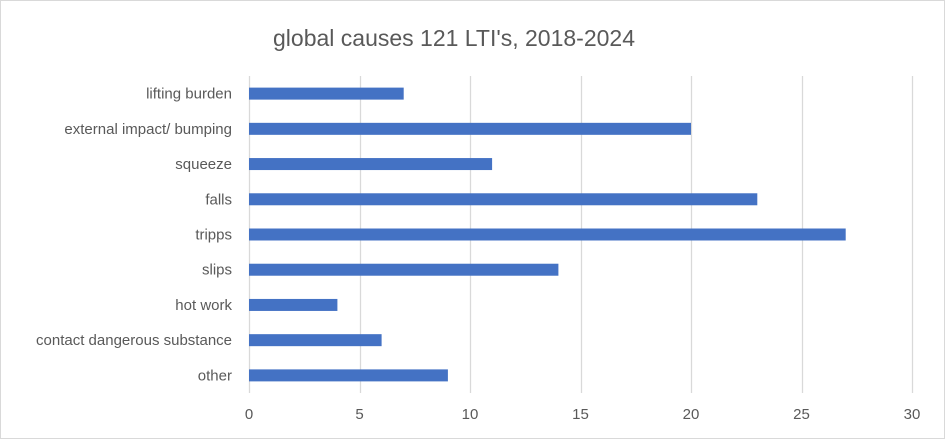 Image resolution: width=945 pixels, height=439 pixels. What do you see at coordinates (326, 93) in the screenshot?
I see `bar-lifting-burden` at bounding box center [326, 93].